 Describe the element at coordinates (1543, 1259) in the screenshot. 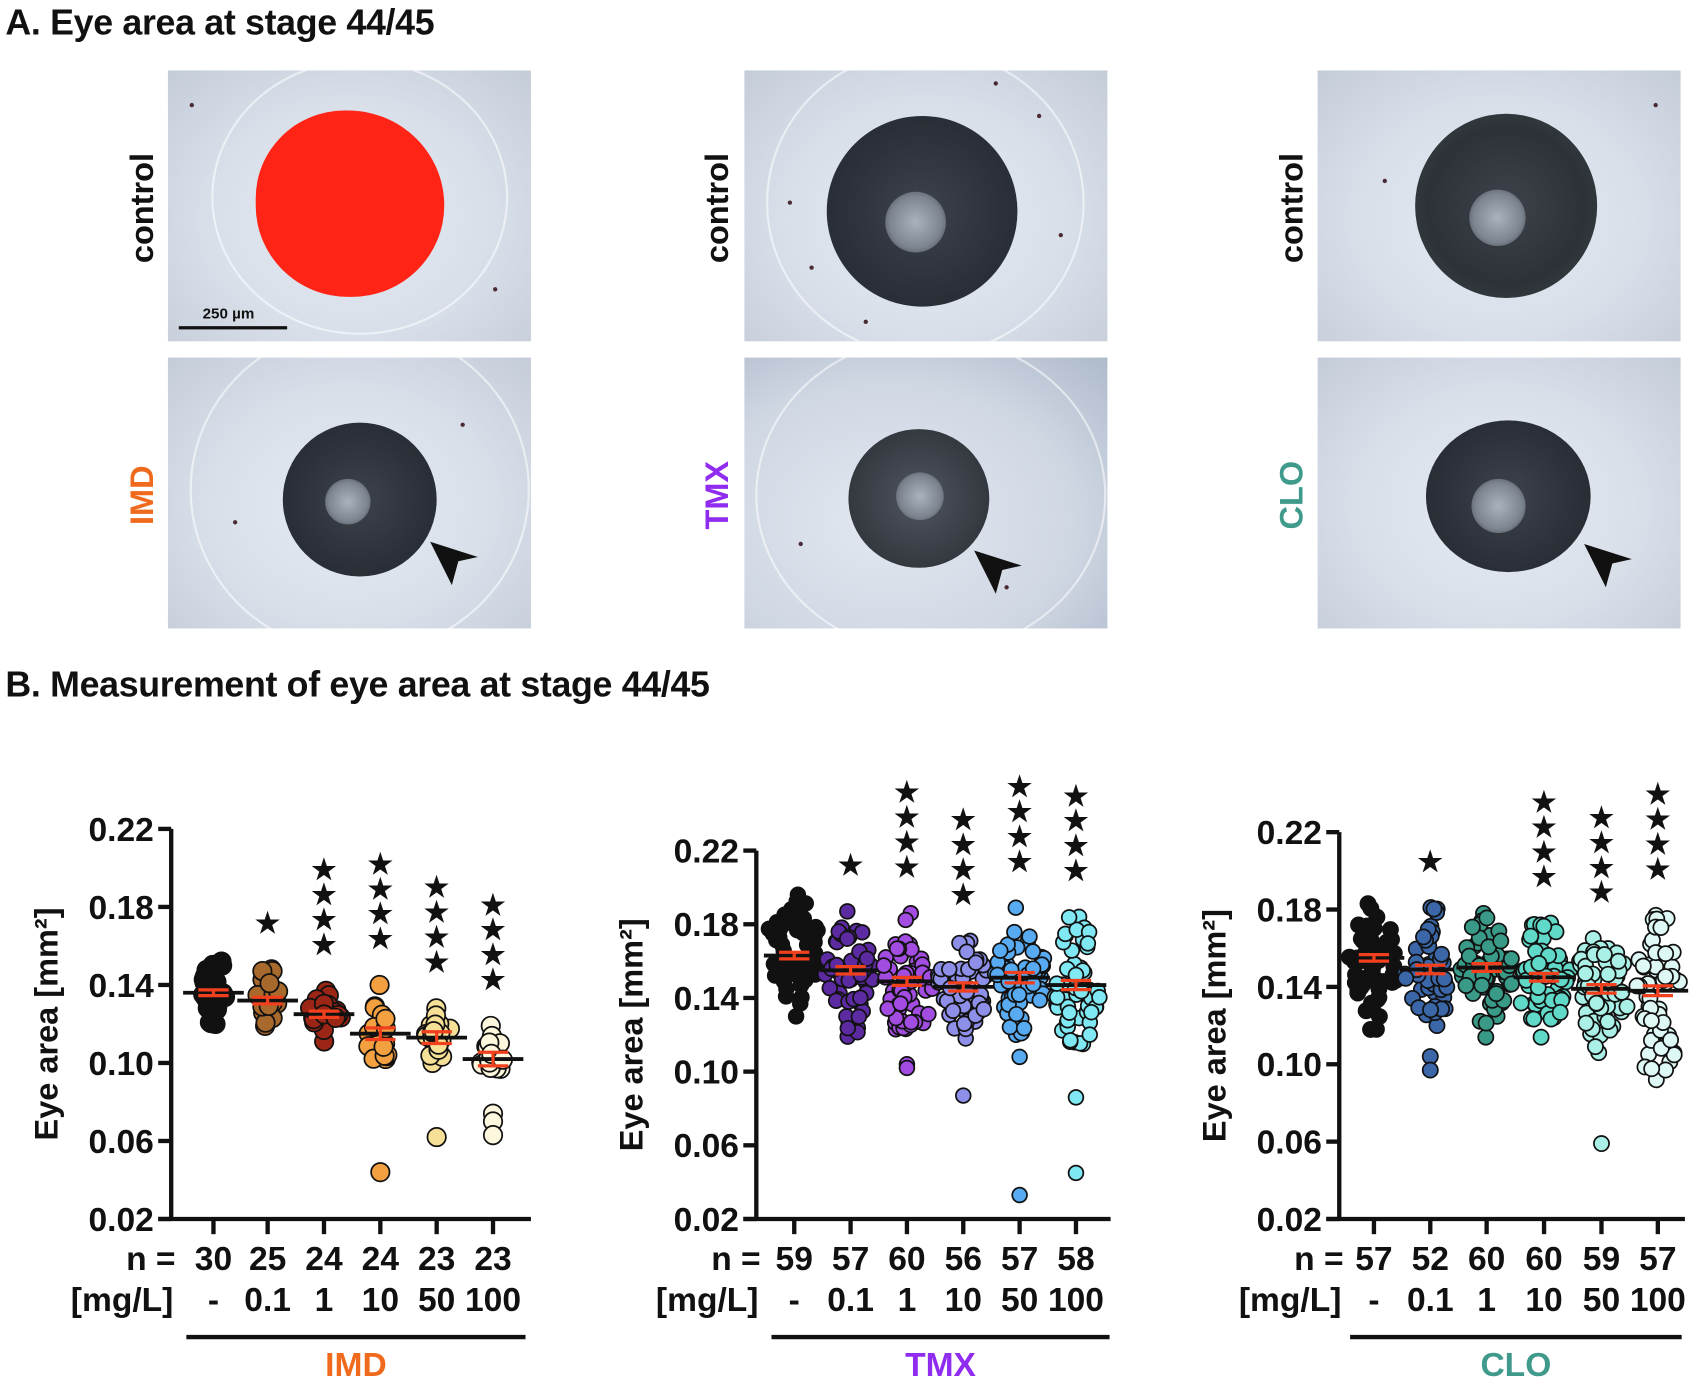

I see `n-value: 60` at that location.